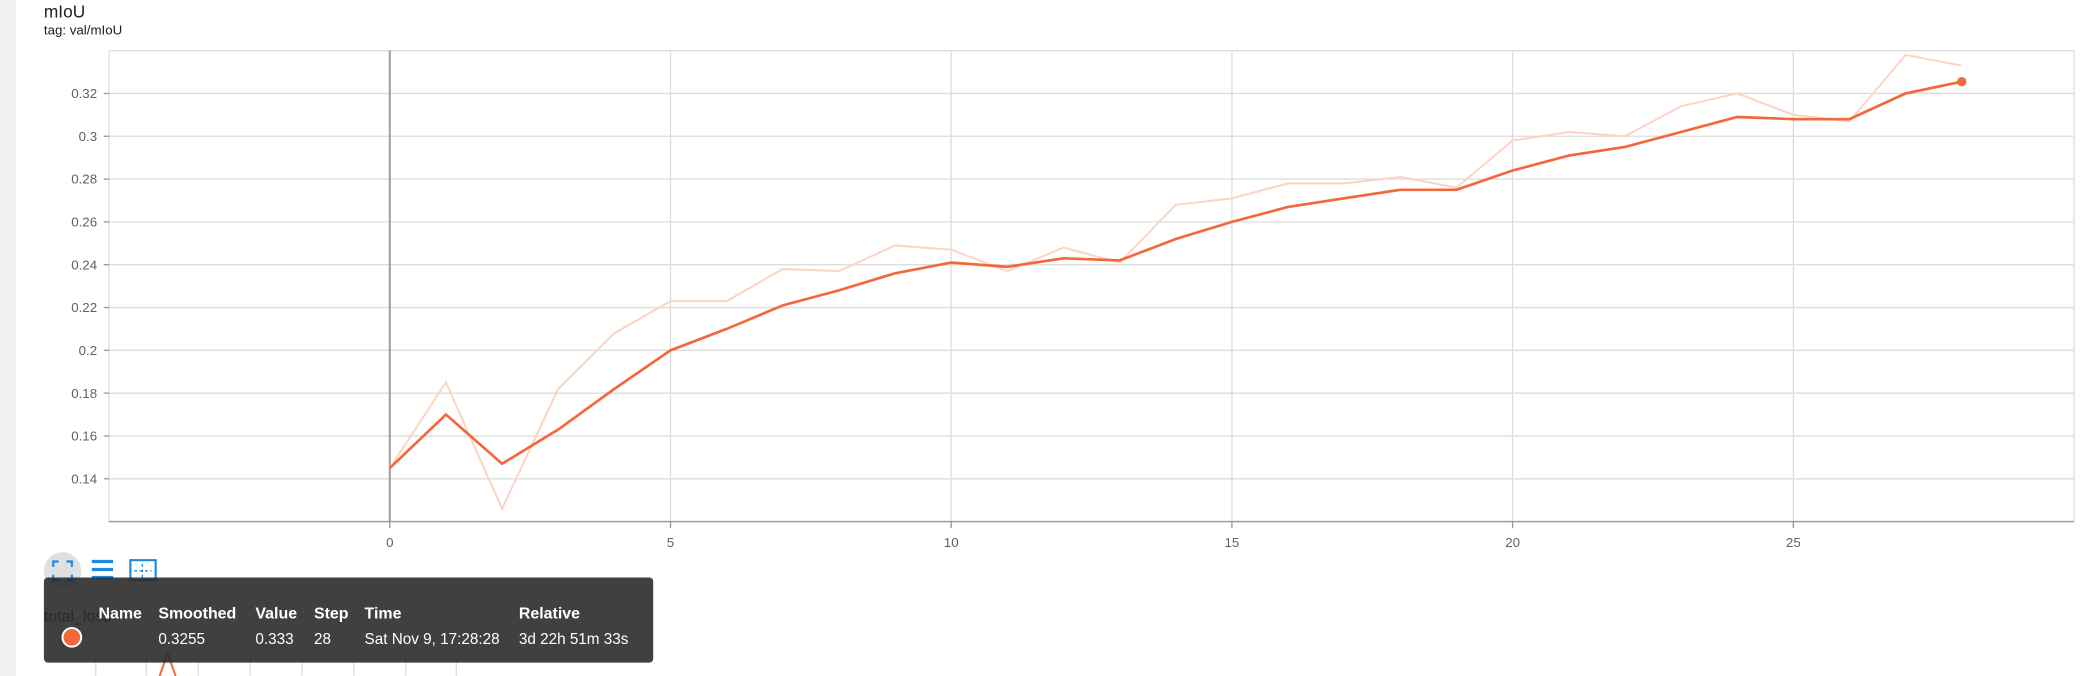 Image resolution: width=2086 pixels, height=676 pixels. Describe the element at coordinates (102, 569) in the screenshot. I see `log-scale-button` at that location.